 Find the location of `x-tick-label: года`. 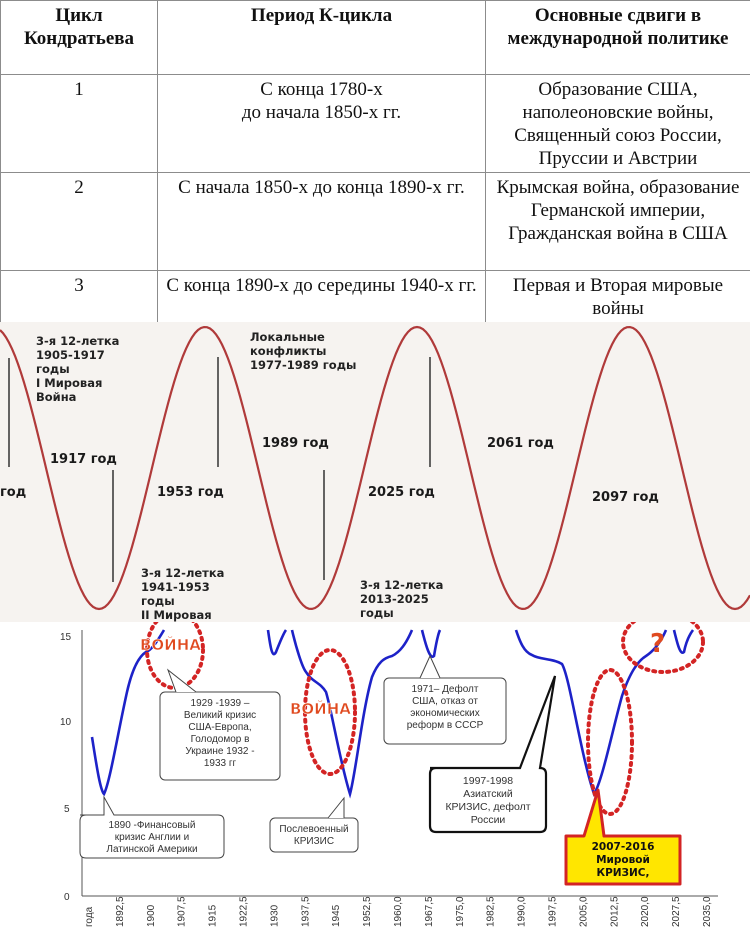

x-tick-label: года is located at coordinates (89, 916).